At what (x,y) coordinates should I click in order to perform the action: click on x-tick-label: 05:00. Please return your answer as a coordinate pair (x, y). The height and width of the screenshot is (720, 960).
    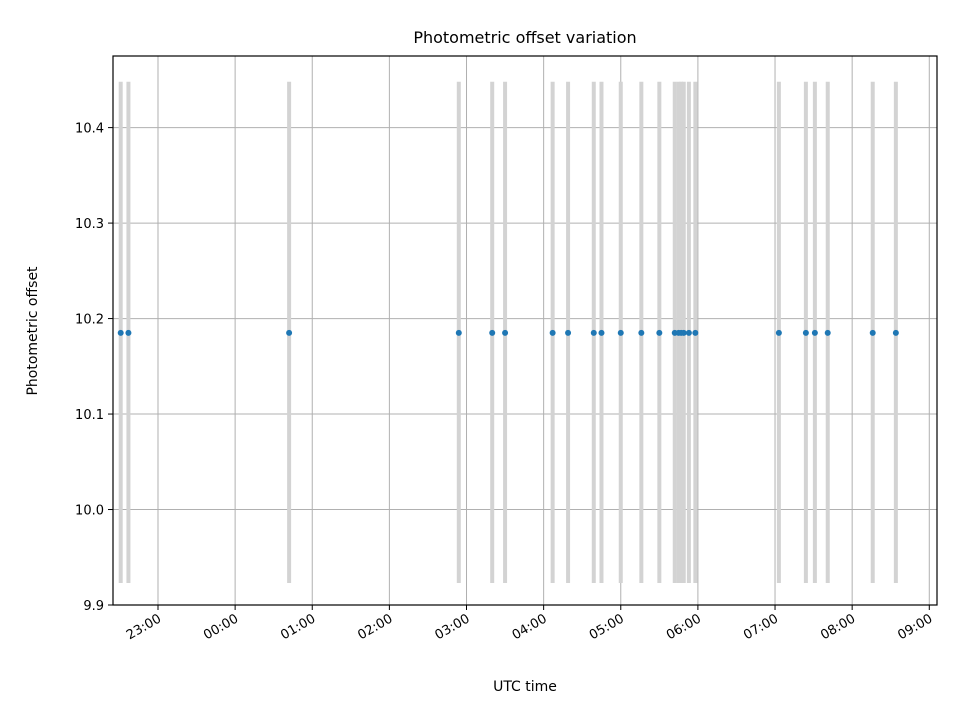
    Looking at the image, I should click on (607, 627).